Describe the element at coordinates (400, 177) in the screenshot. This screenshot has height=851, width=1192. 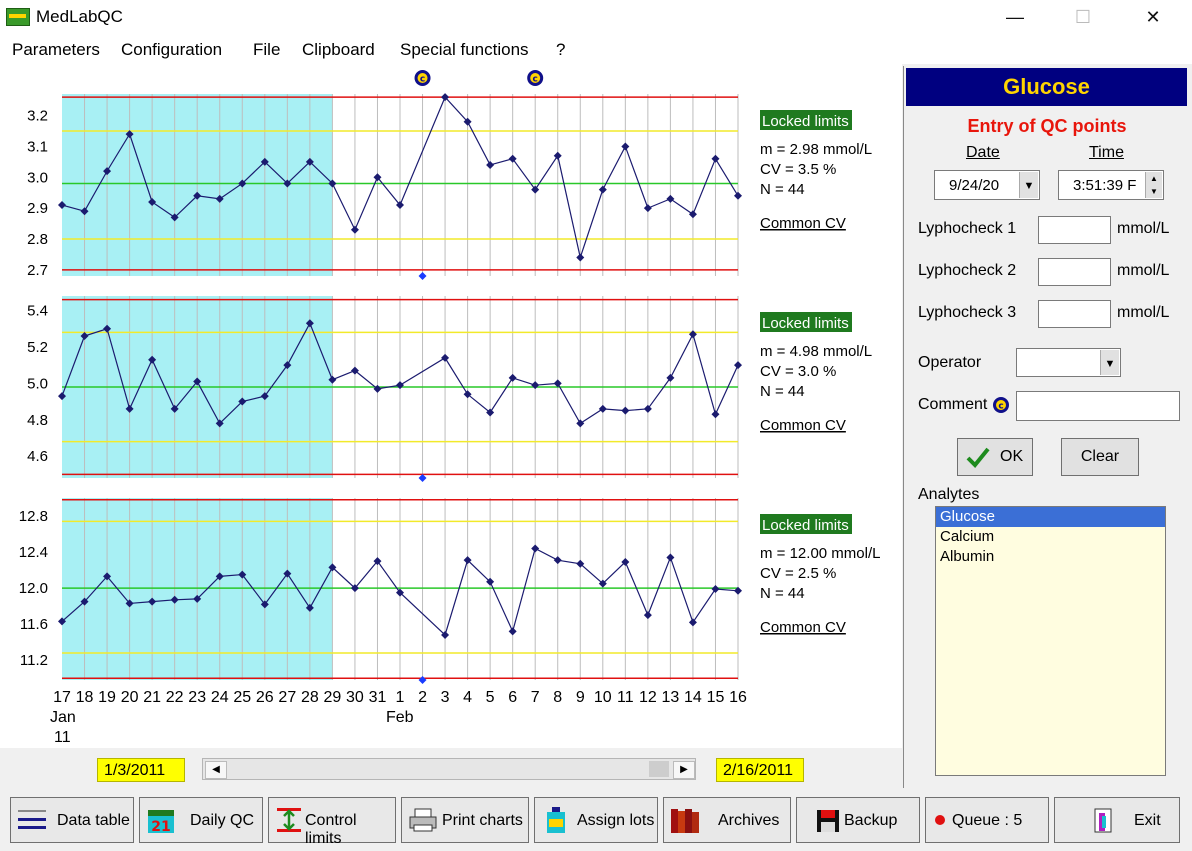
I see `qc-series-line` at that location.